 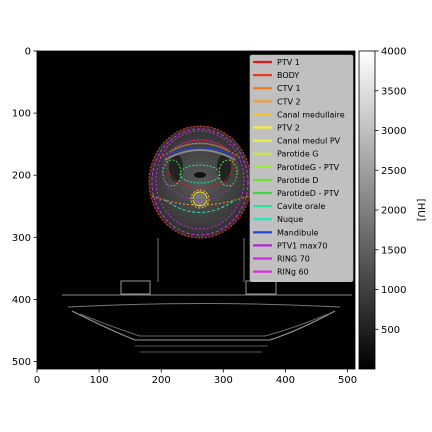 What do you see at coordinates (308, 193) in the screenshot?
I see `legend-entry: ParotideD - PTV` at bounding box center [308, 193].